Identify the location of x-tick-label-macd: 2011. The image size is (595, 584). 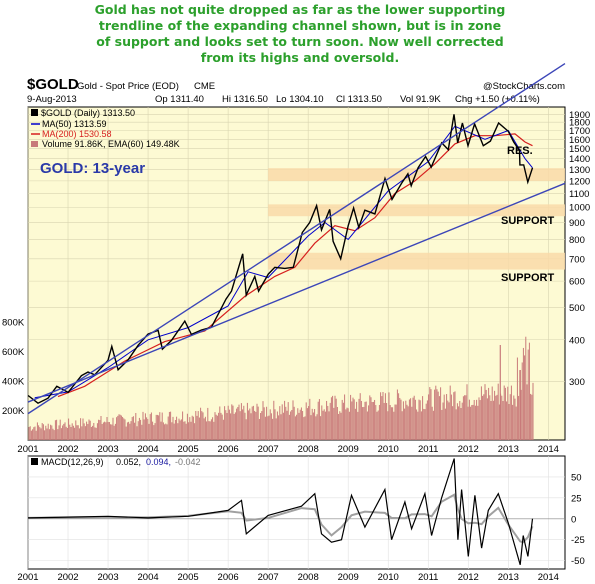
(428, 577).